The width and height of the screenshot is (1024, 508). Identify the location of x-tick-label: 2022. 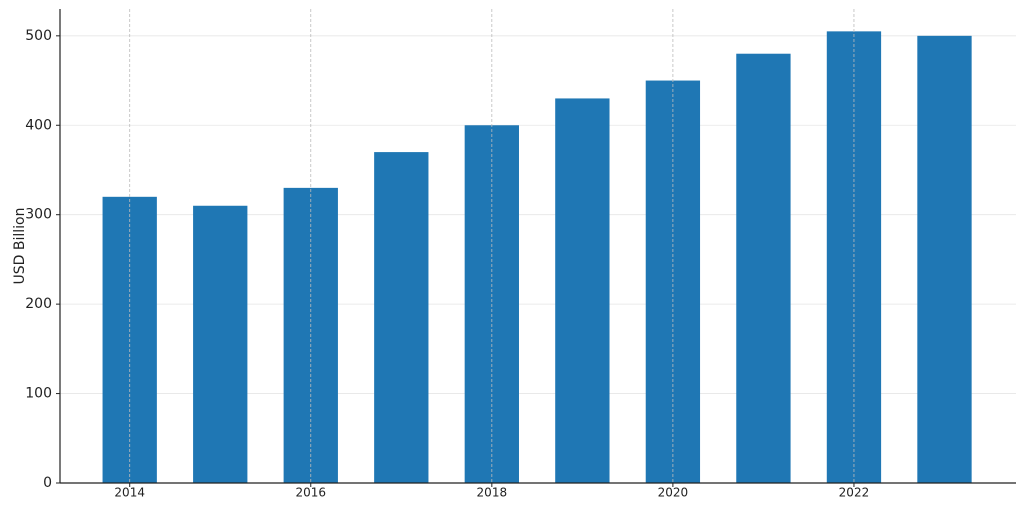
(854, 493).